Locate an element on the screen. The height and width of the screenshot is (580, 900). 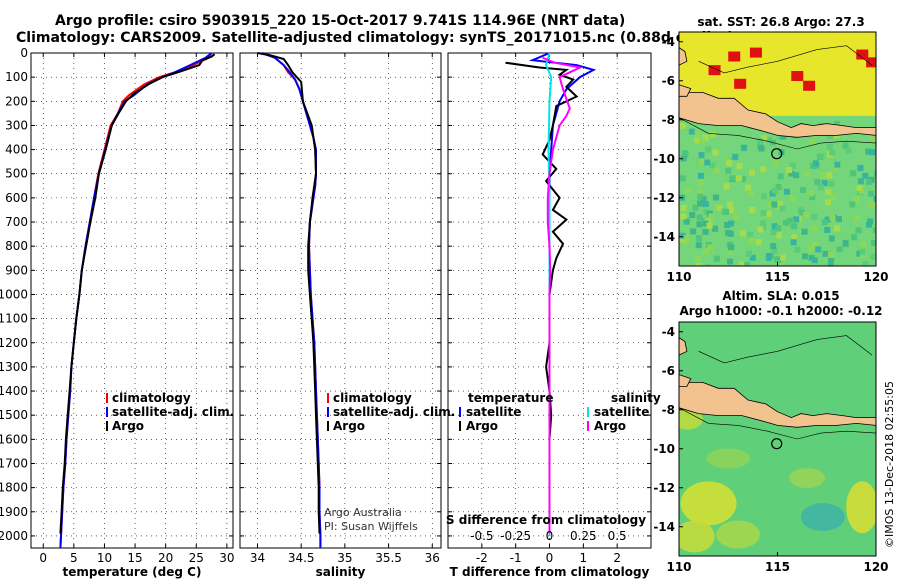
y-tick-label: 300 is located at coordinates (16, 125).